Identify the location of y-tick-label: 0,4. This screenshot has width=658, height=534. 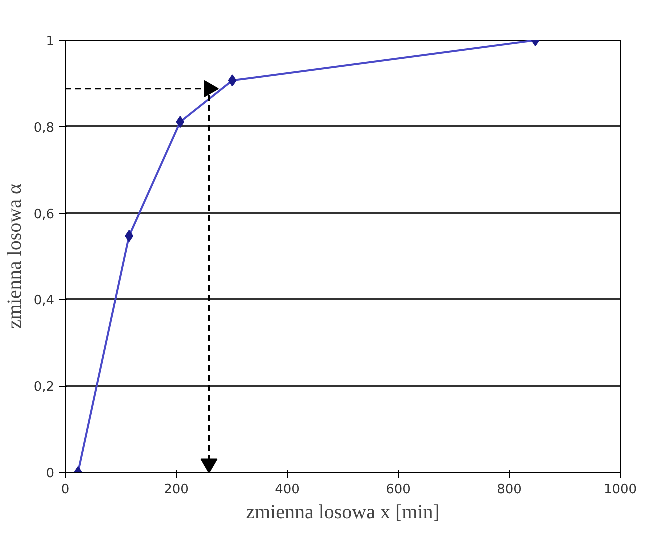
(44, 301).